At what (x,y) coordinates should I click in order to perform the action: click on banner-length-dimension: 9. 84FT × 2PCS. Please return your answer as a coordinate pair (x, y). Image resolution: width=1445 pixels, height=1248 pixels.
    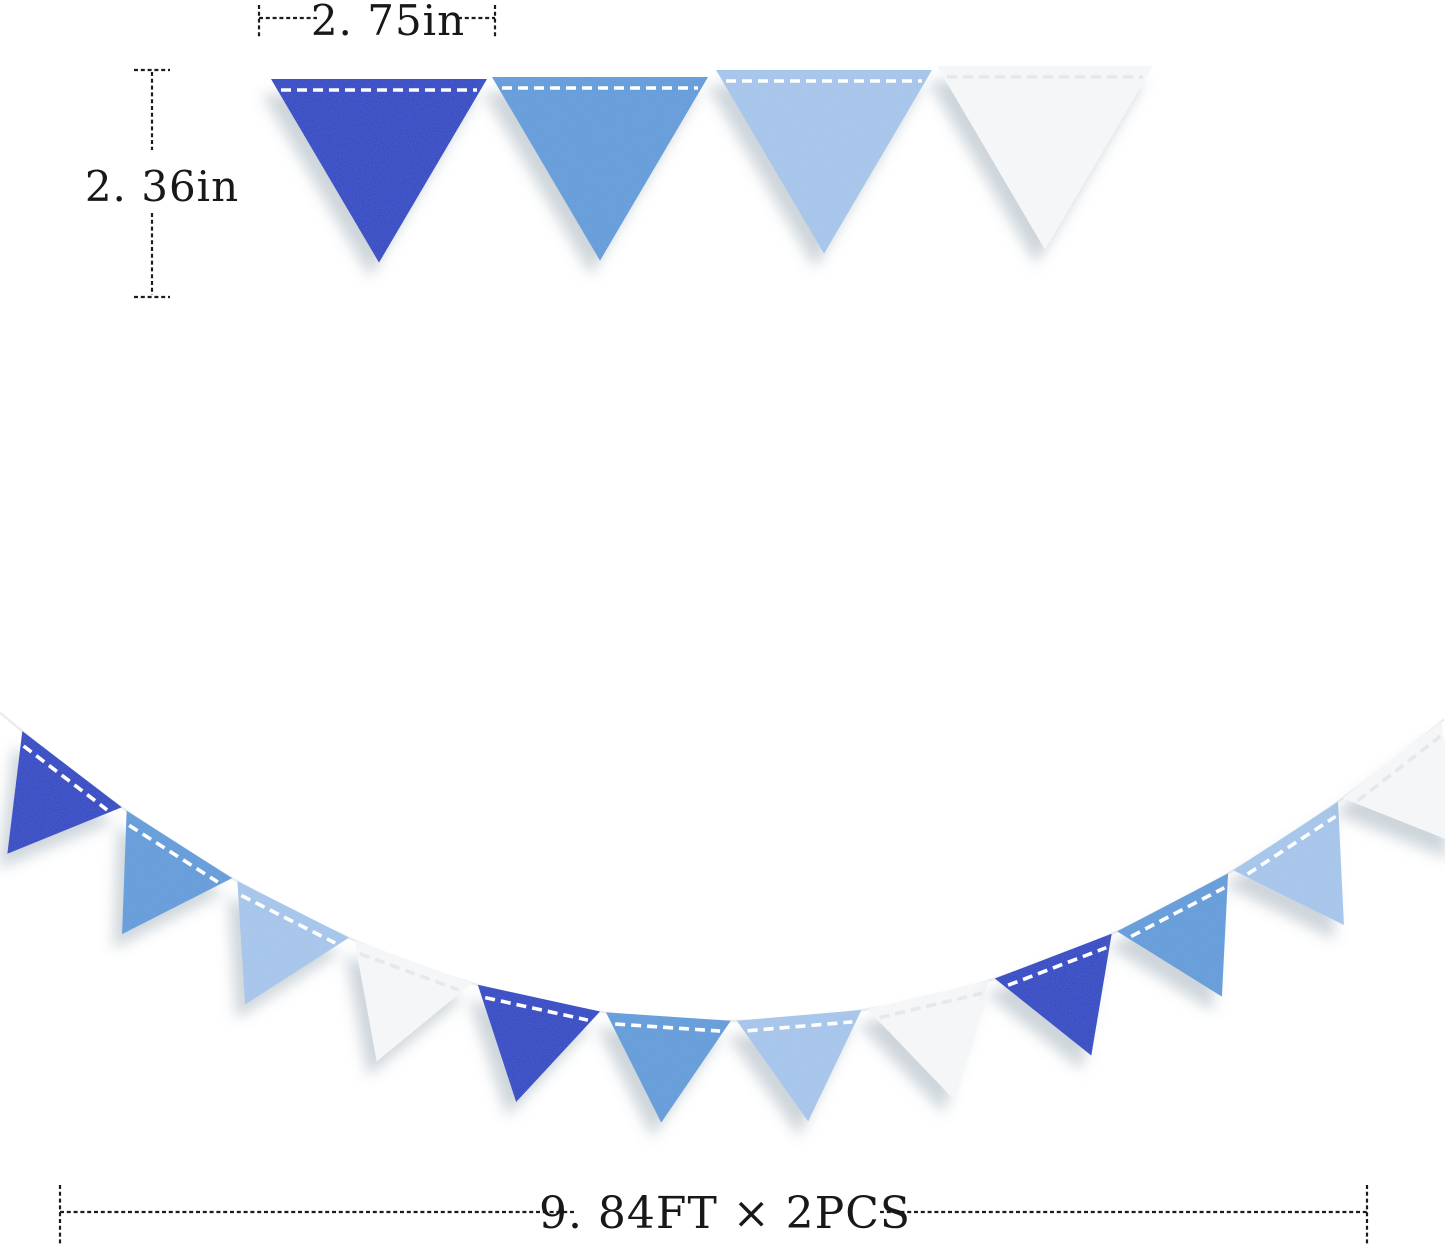
    Looking at the image, I should click on (713, 1215).